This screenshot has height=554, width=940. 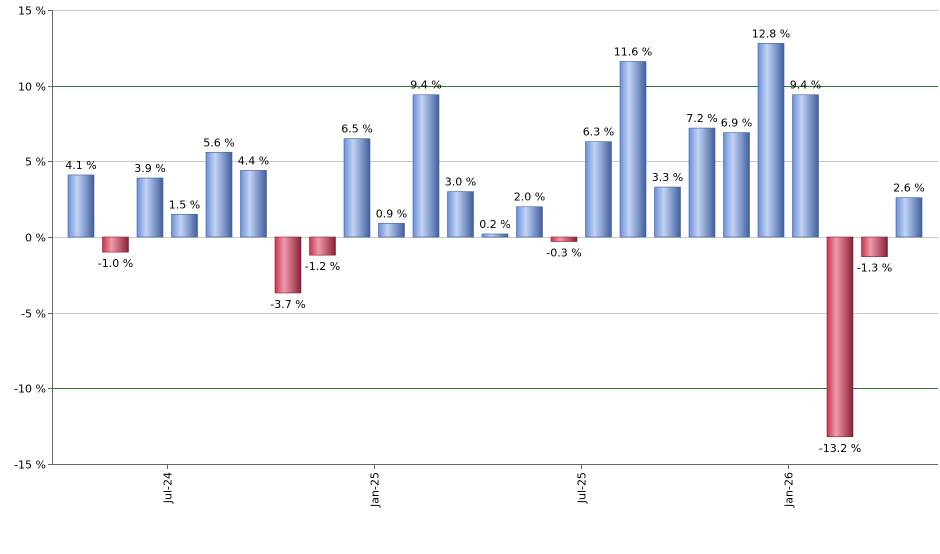 I want to click on bar-value-label: 6.9 %, so click(x=736, y=123).